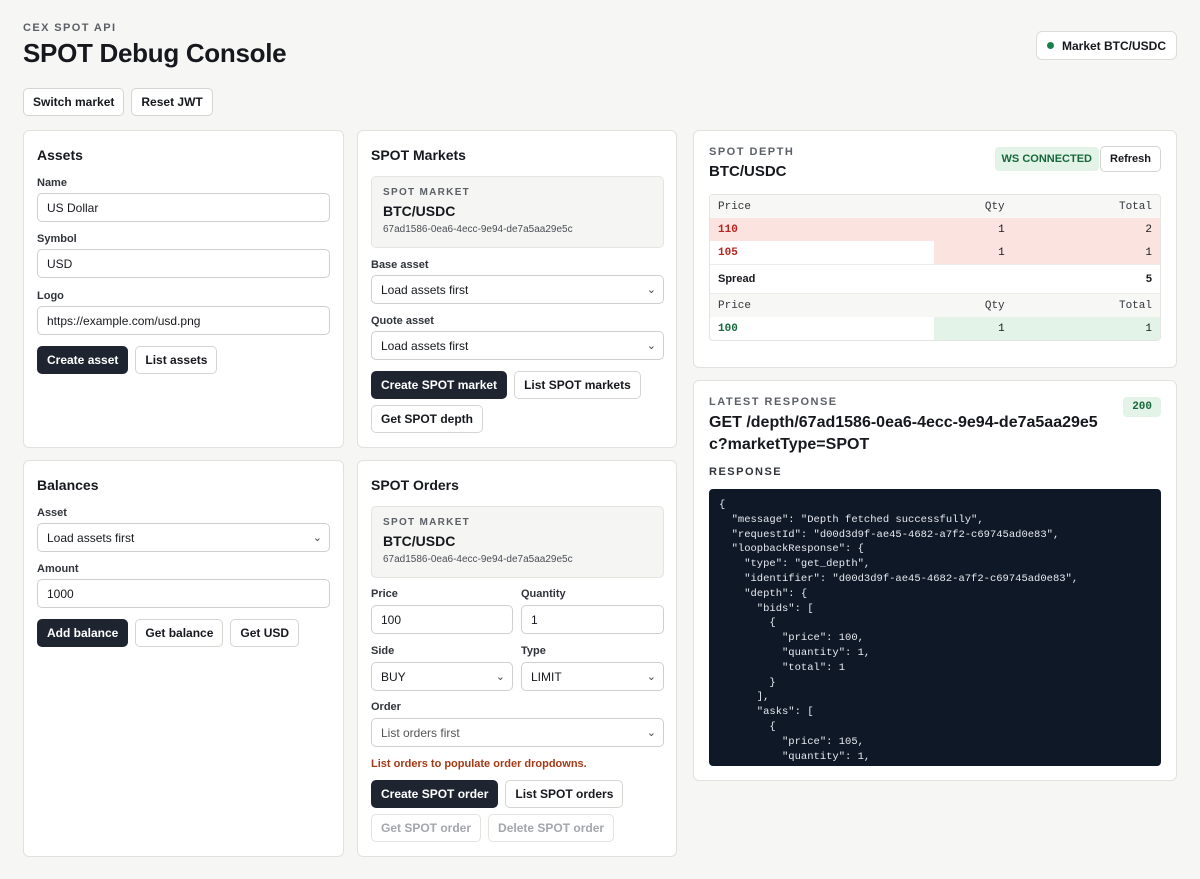  Describe the element at coordinates (171, 102) in the screenshot. I see `reset-jwt-button: Reset JWT` at that location.